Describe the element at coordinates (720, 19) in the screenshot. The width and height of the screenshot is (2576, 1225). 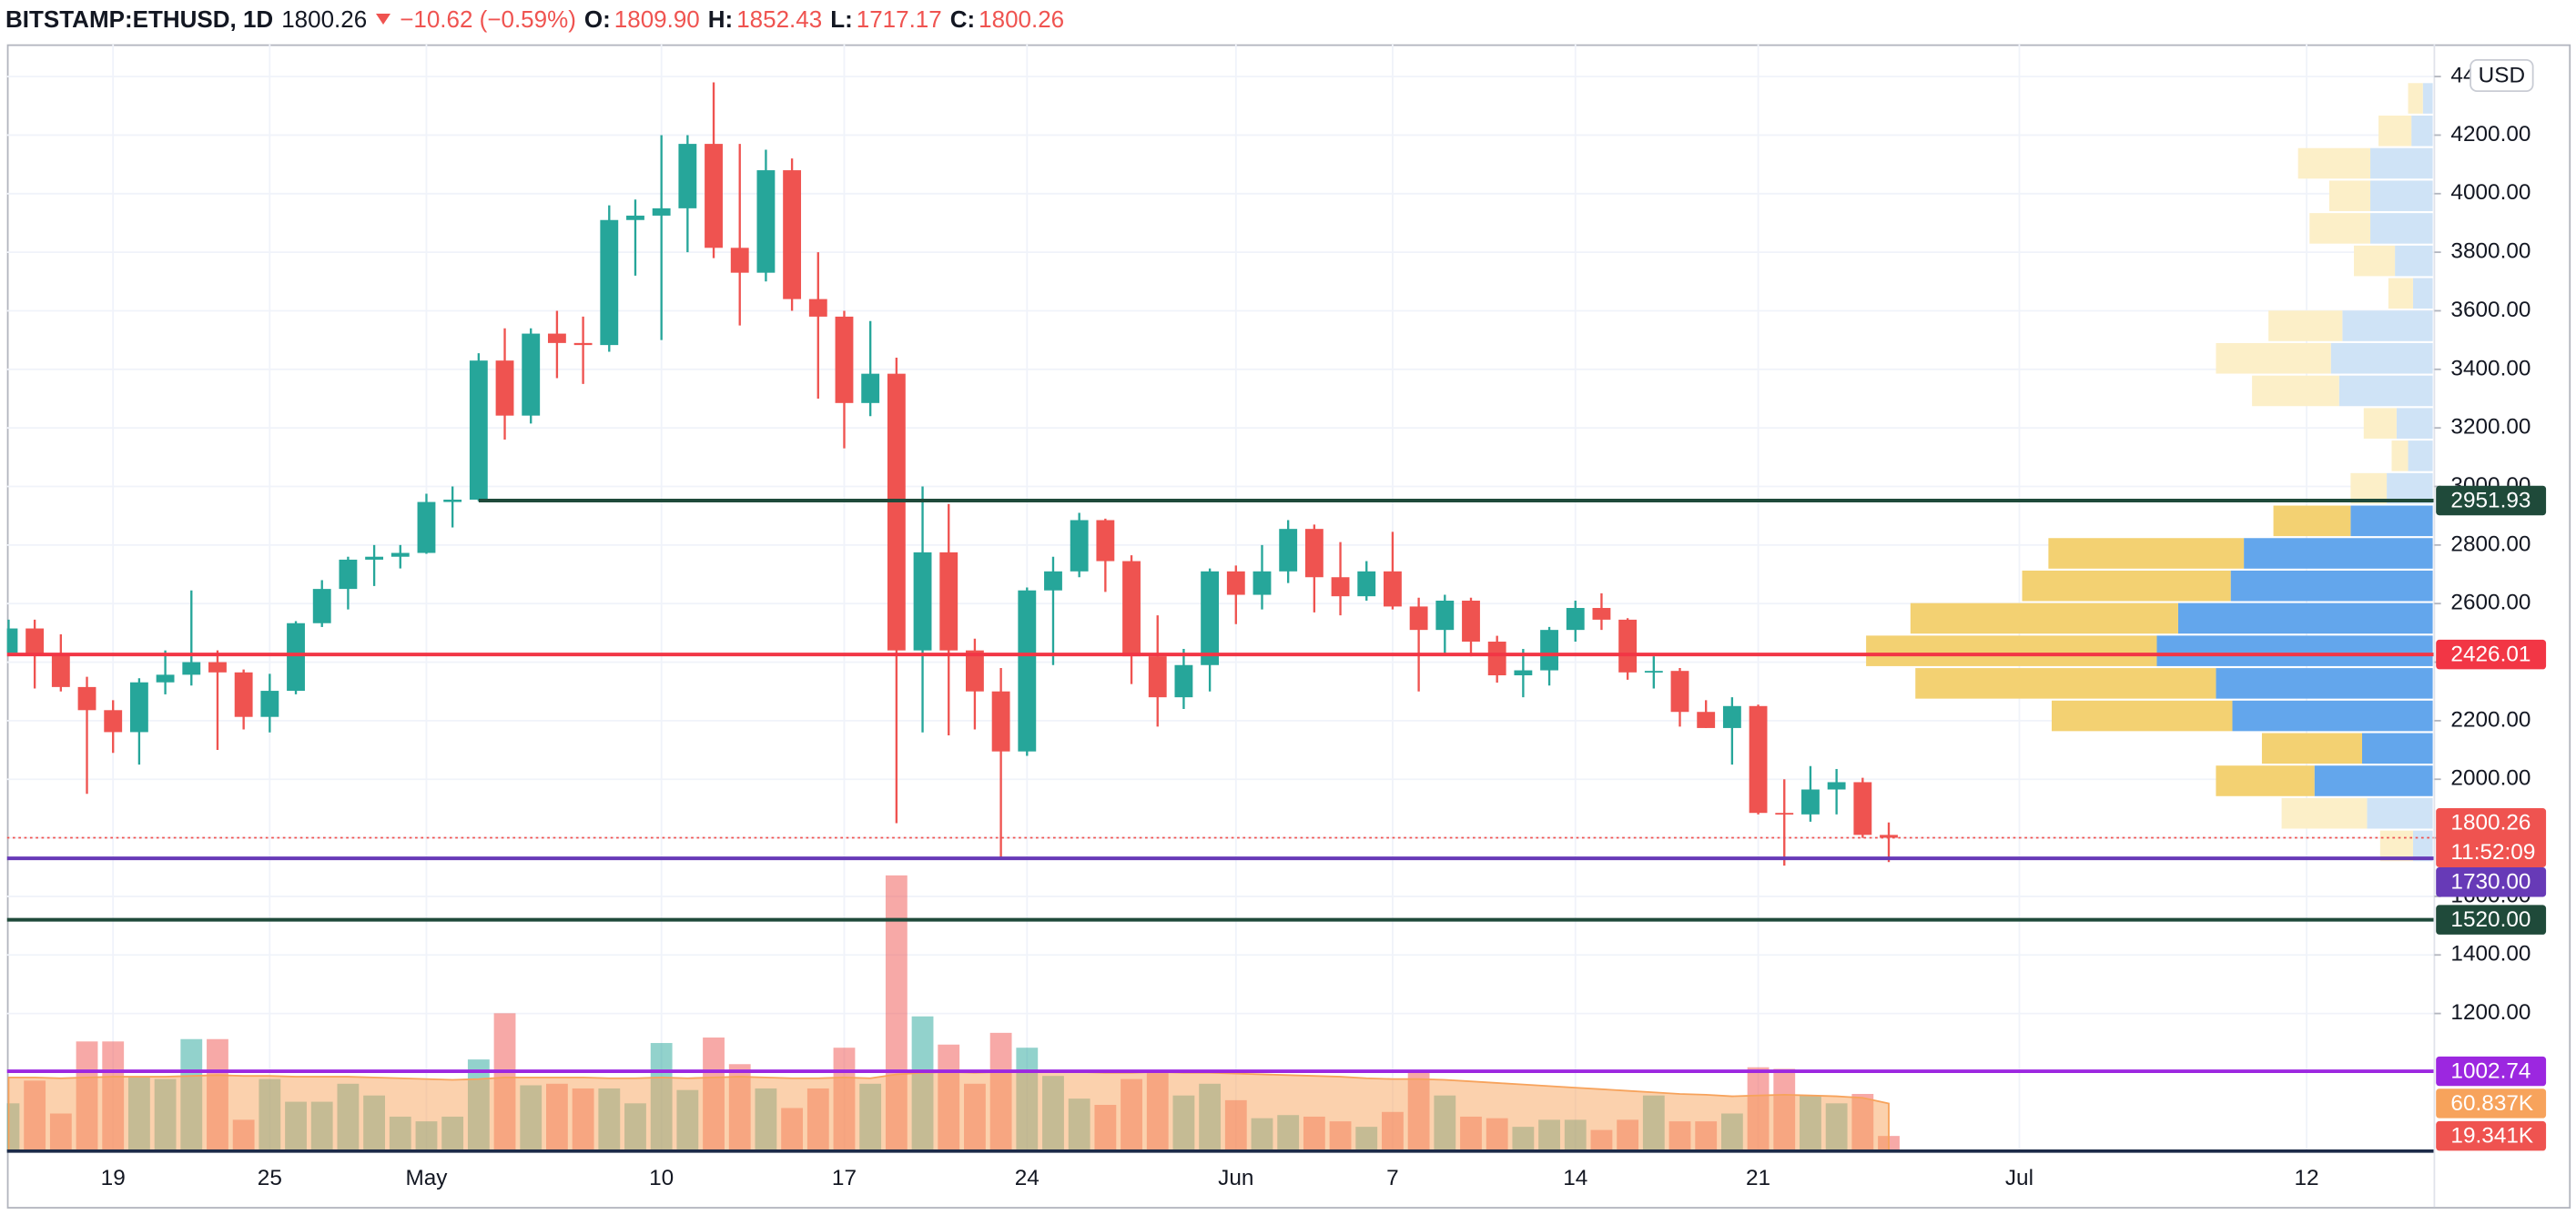
I see `ohlc-label: H:` at that location.